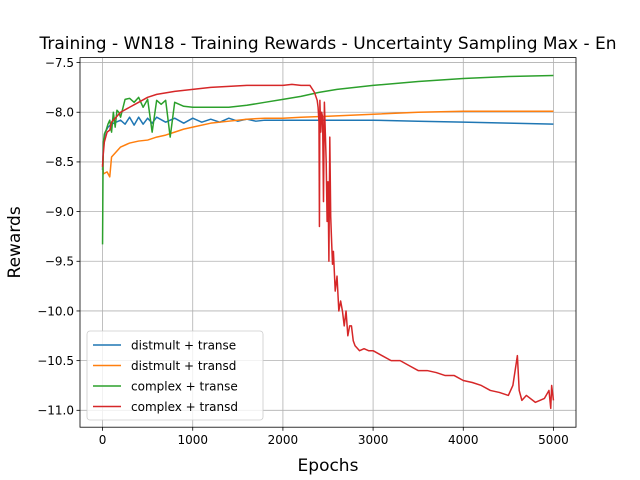  What do you see at coordinates (553, 440) in the screenshot?
I see `x-tick-label: 5000` at bounding box center [553, 440].